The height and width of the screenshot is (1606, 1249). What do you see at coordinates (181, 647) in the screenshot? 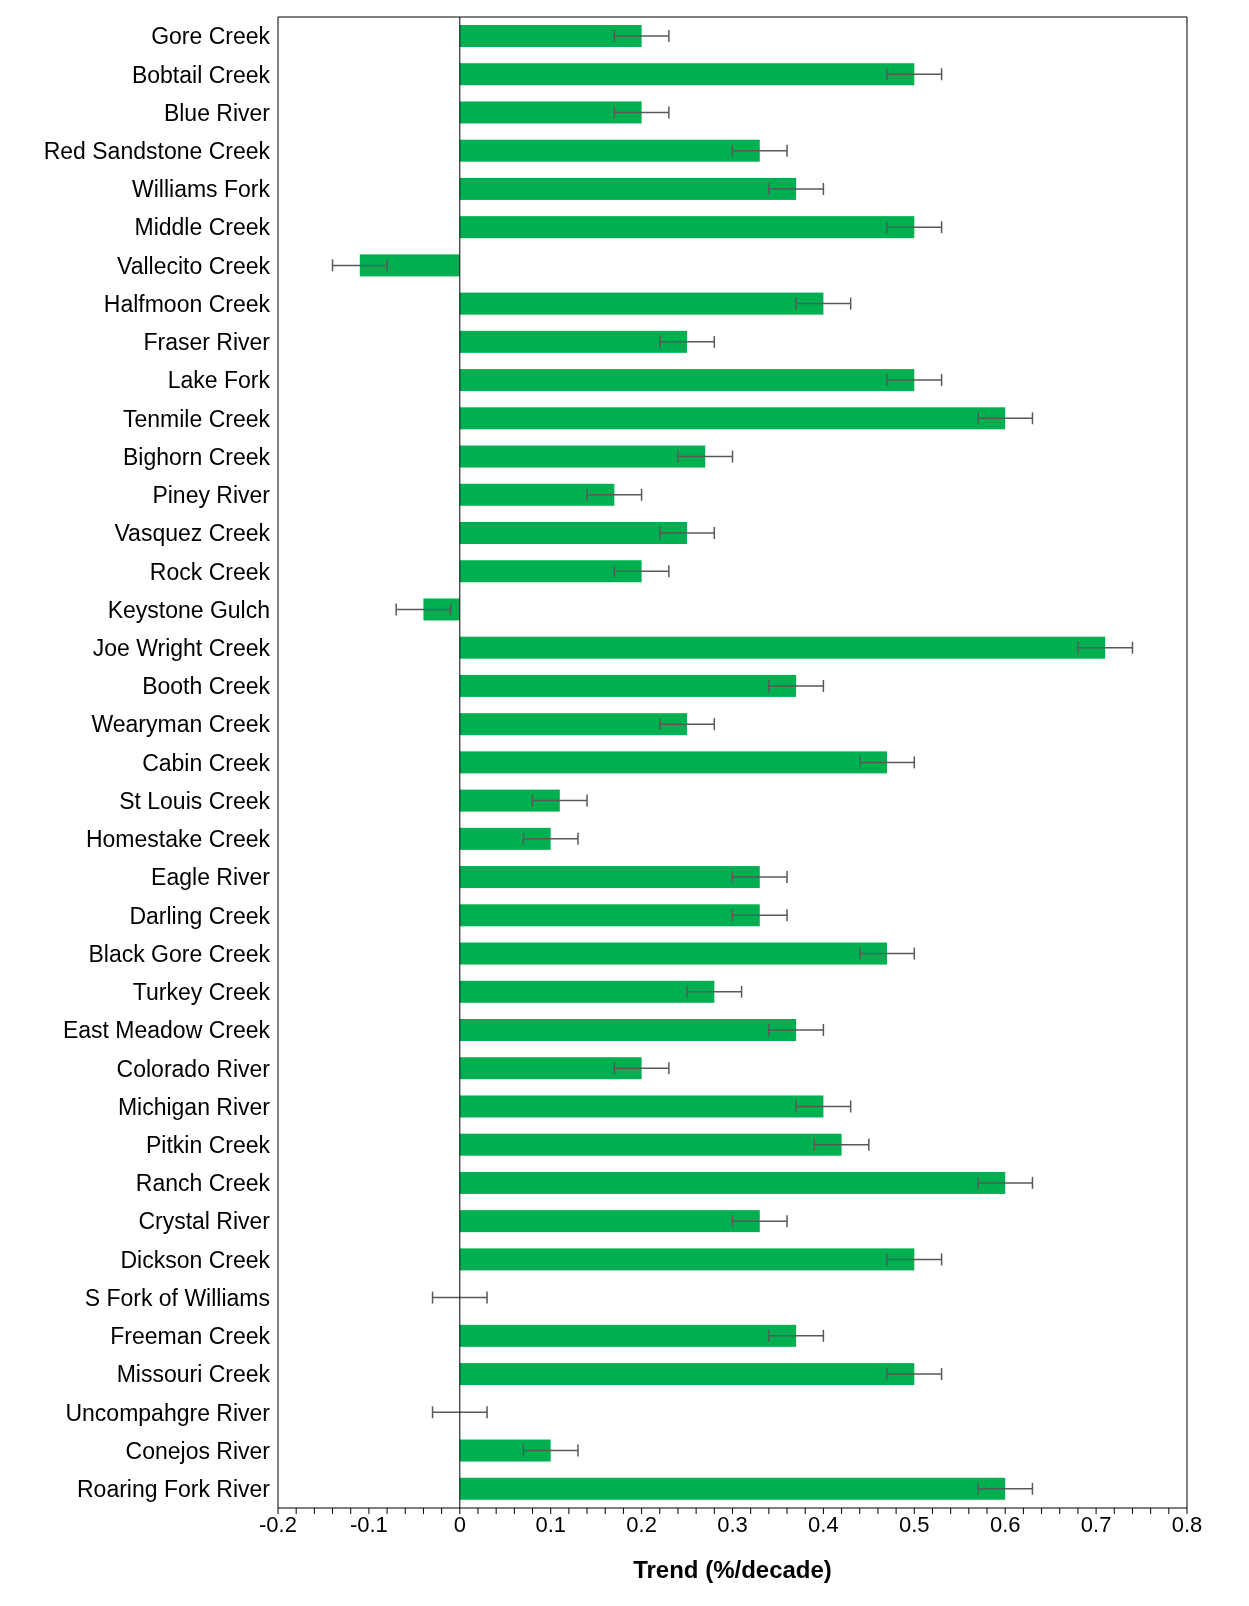
I see `y-tick-label: Joe Wright Creek` at bounding box center [181, 647].